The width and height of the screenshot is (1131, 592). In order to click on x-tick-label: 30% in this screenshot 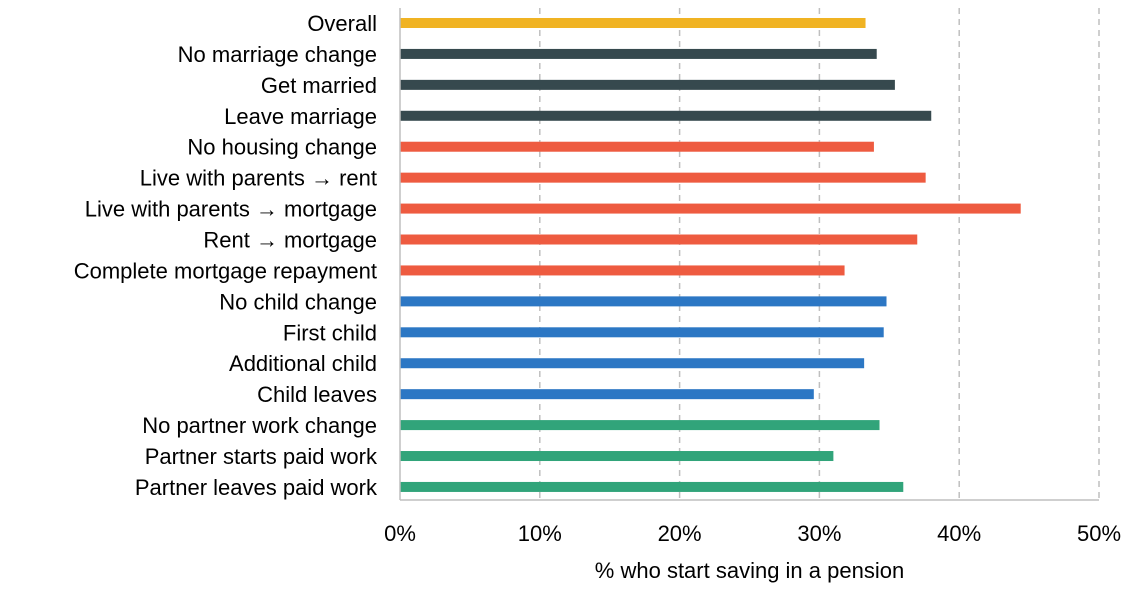, I will do `click(819, 533)`.